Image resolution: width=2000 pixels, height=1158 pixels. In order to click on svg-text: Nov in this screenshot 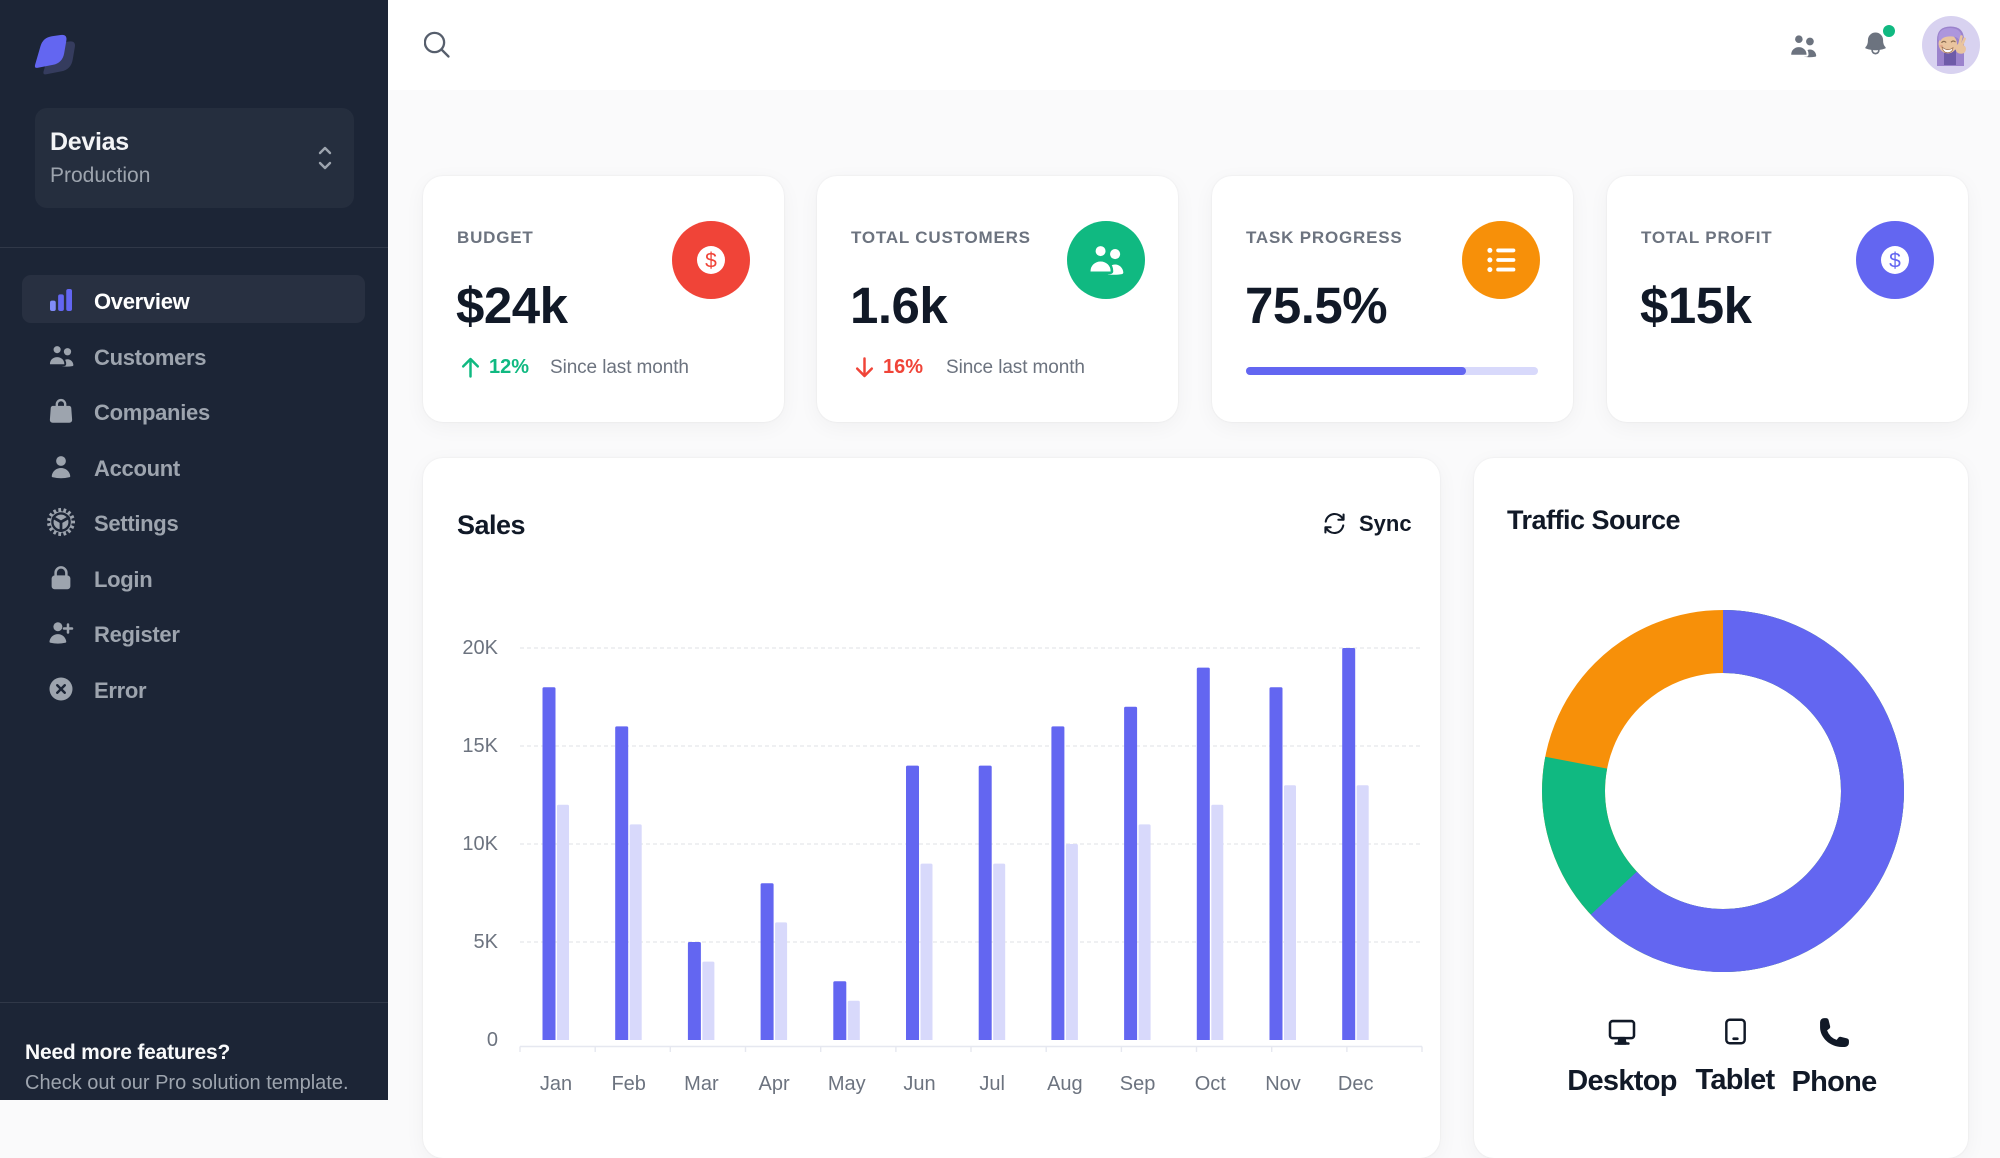, I will do `click(1283, 1084)`.